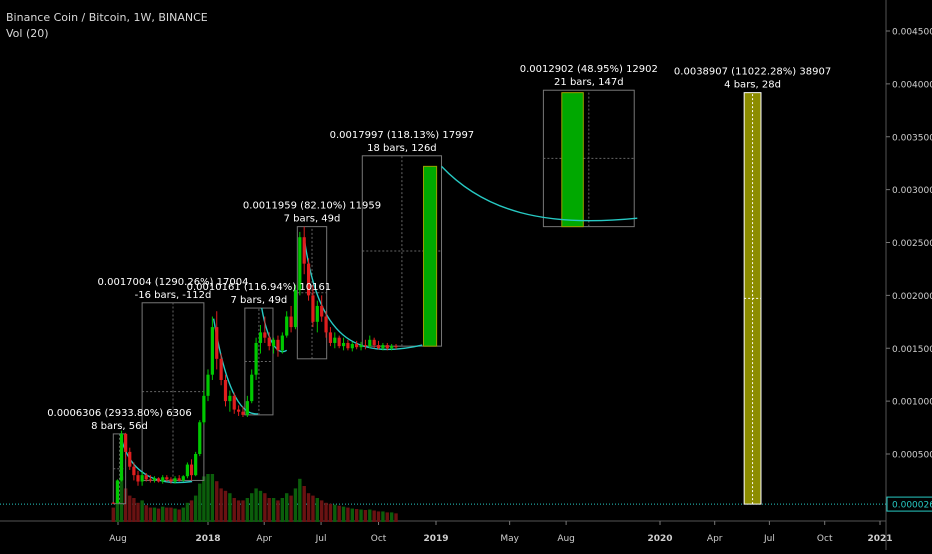 The image size is (932, 554). What do you see at coordinates (173, 295) in the screenshot?
I see `measure-label-duration: -16 bars, -112d` at bounding box center [173, 295].